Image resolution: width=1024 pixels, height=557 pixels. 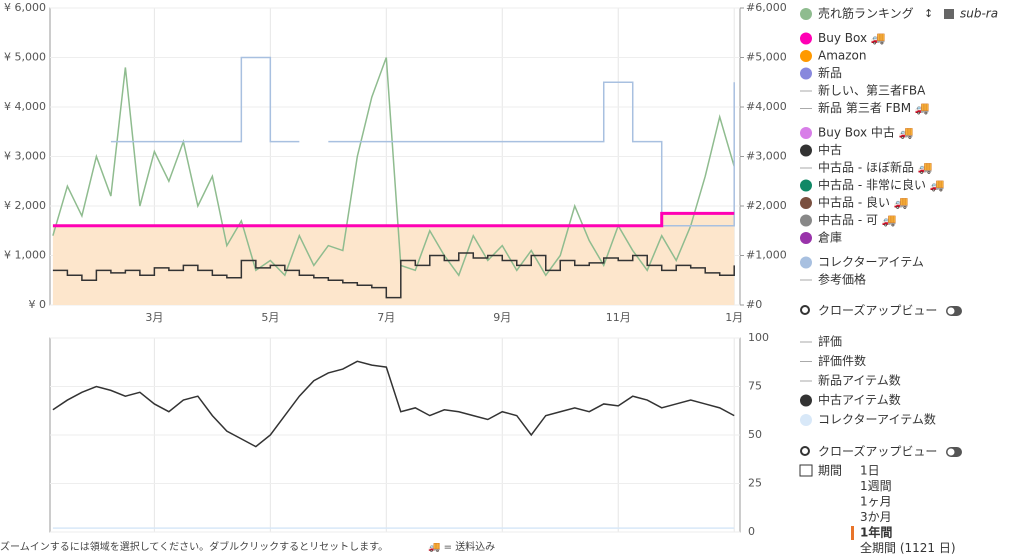 What do you see at coordinates (766, 57) in the screenshot?
I see `y2-tick-label: #5,000` at bounding box center [766, 57].